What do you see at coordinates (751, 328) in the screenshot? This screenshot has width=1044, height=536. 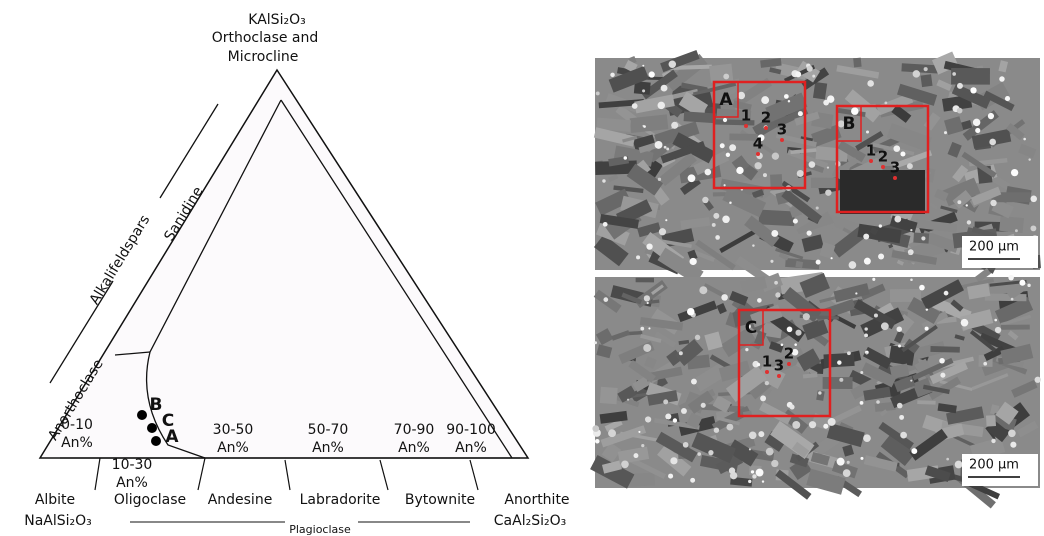 I see `roi-label: C` at bounding box center [751, 328].